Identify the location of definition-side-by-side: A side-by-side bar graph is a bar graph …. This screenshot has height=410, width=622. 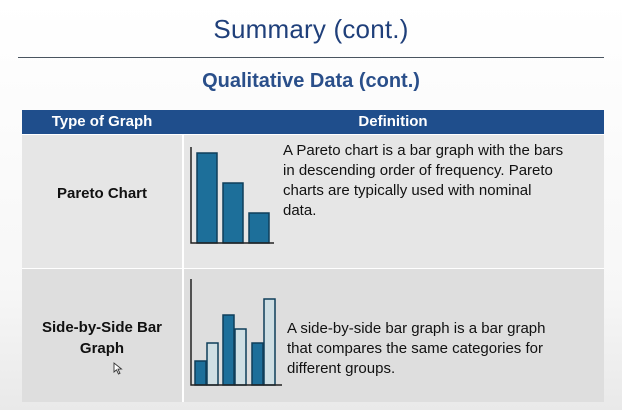
(416, 349).